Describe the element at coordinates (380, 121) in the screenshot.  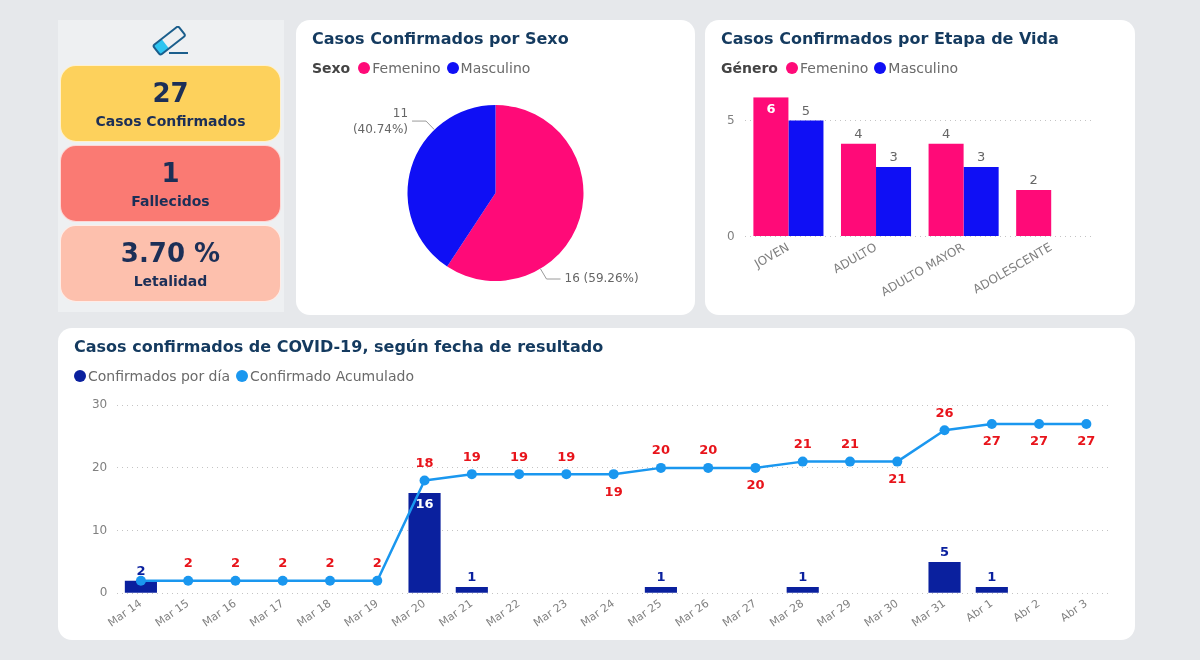
I see `data-label: 11 (40.74%)` at that location.